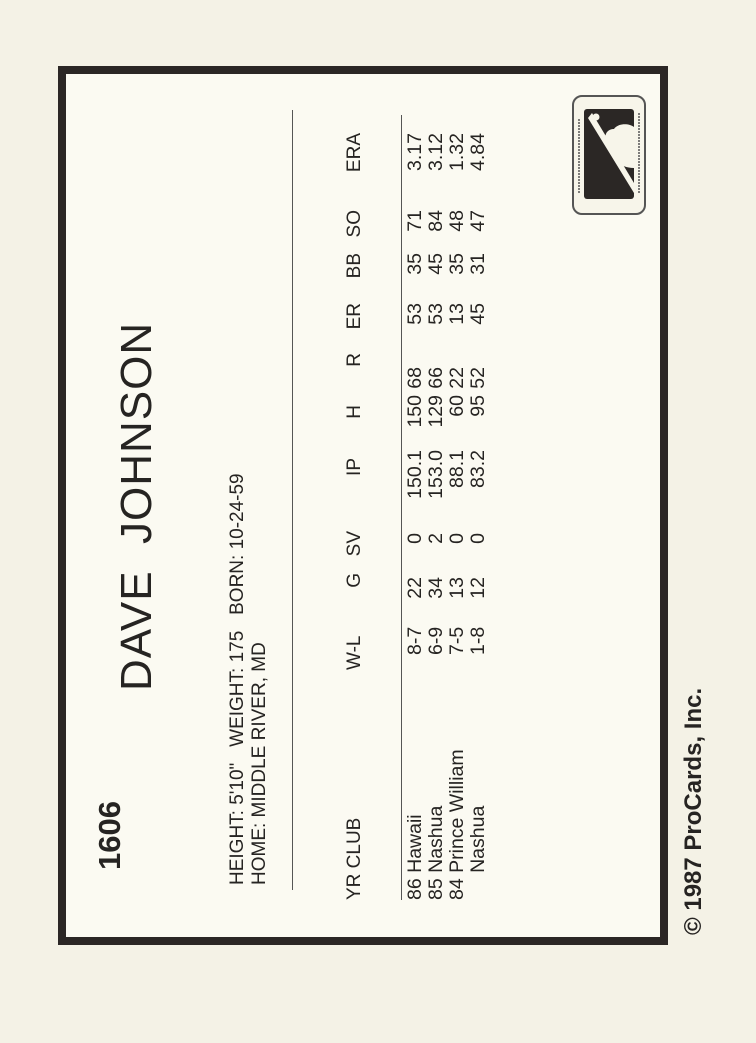  What do you see at coordinates (354, 153) in the screenshot?
I see `header-era: ERA` at bounding box center [354, 153].